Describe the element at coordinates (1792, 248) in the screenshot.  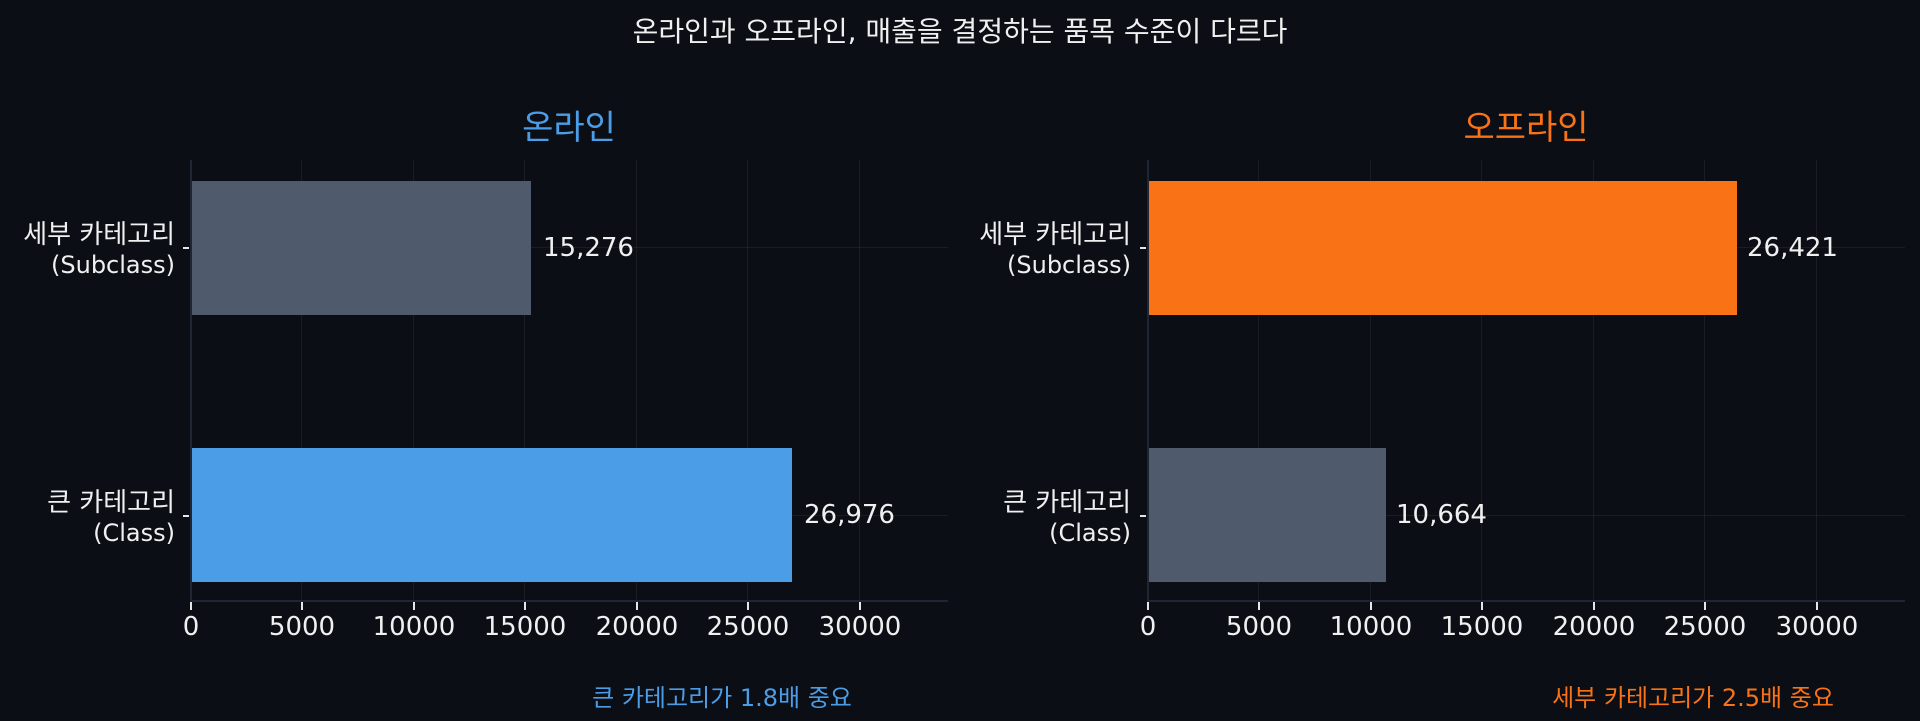
I see `value-label-subclass: 26,421` at that location.